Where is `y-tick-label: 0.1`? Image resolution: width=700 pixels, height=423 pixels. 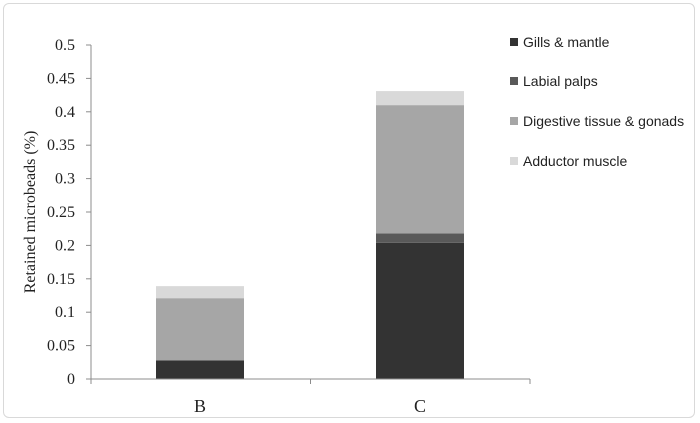 y-tick-label: 0.1 is located at coordinates (65, 312).